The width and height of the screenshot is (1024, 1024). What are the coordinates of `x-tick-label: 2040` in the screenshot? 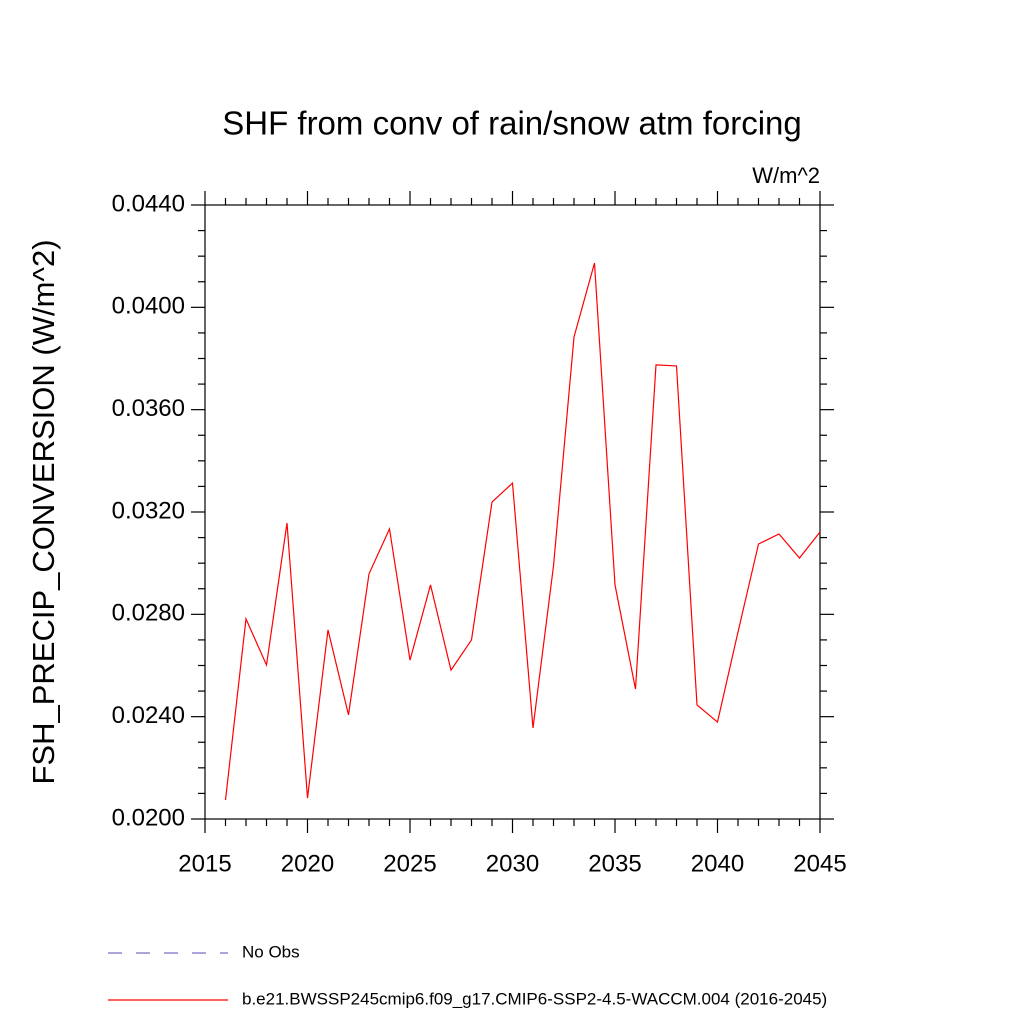 It's located at (717, 863).